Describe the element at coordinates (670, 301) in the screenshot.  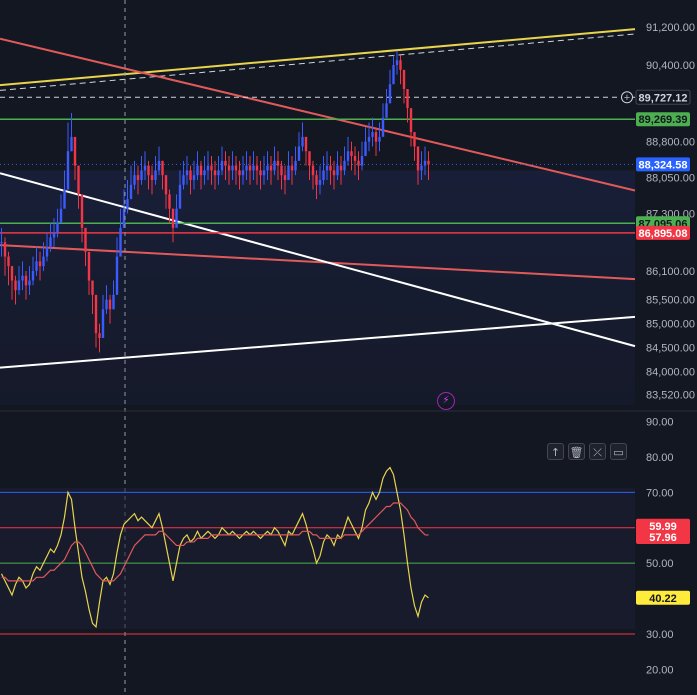
I see `price-tick-label: 85,500.00` at that location.